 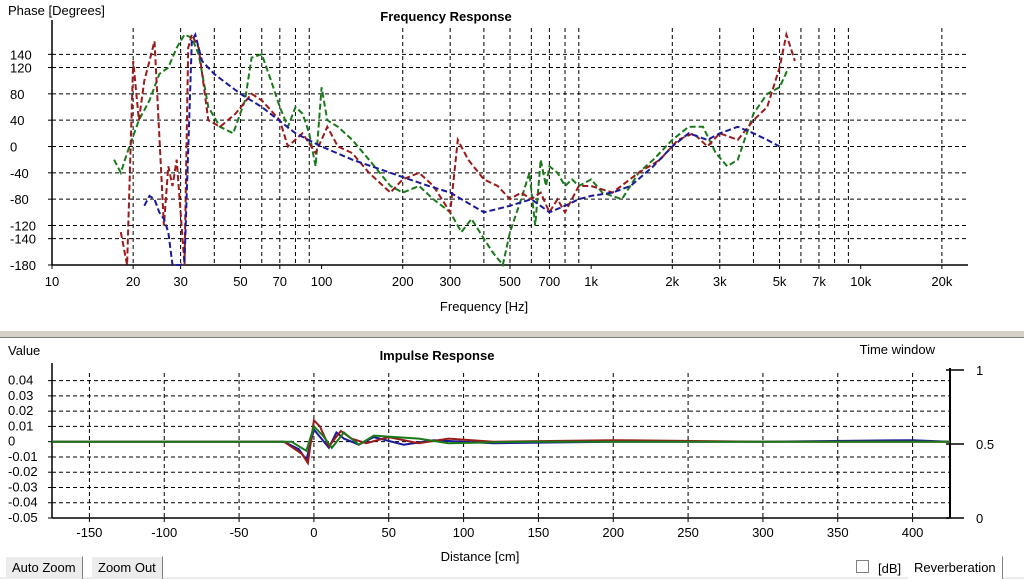 What do you see at coordinates (23, 517) in the screenshot?
I see `y-tick-label: -0.05` at bounding box center [23, 517].